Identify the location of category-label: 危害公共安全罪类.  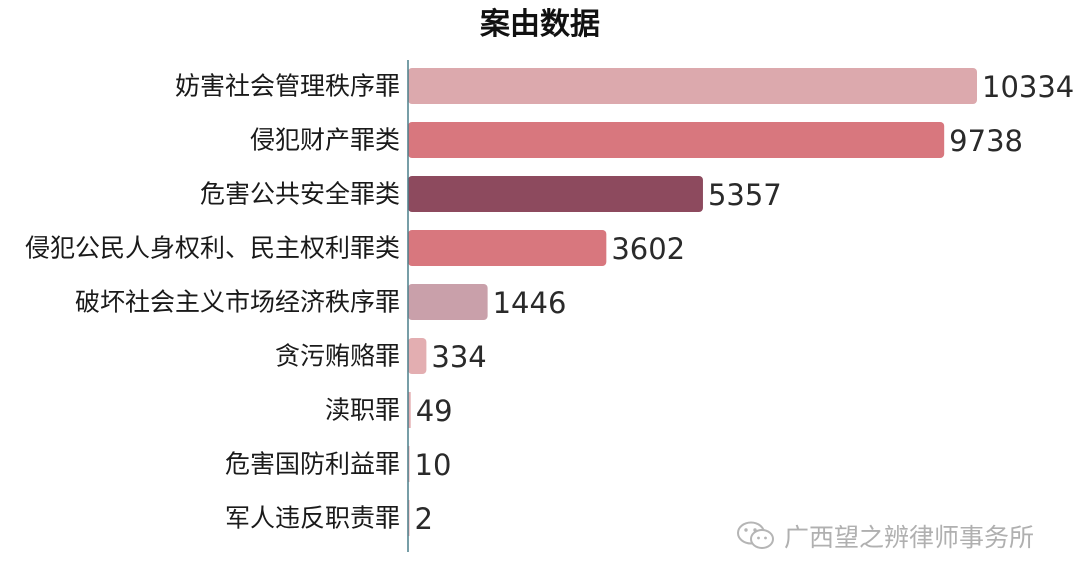
(300, 194).